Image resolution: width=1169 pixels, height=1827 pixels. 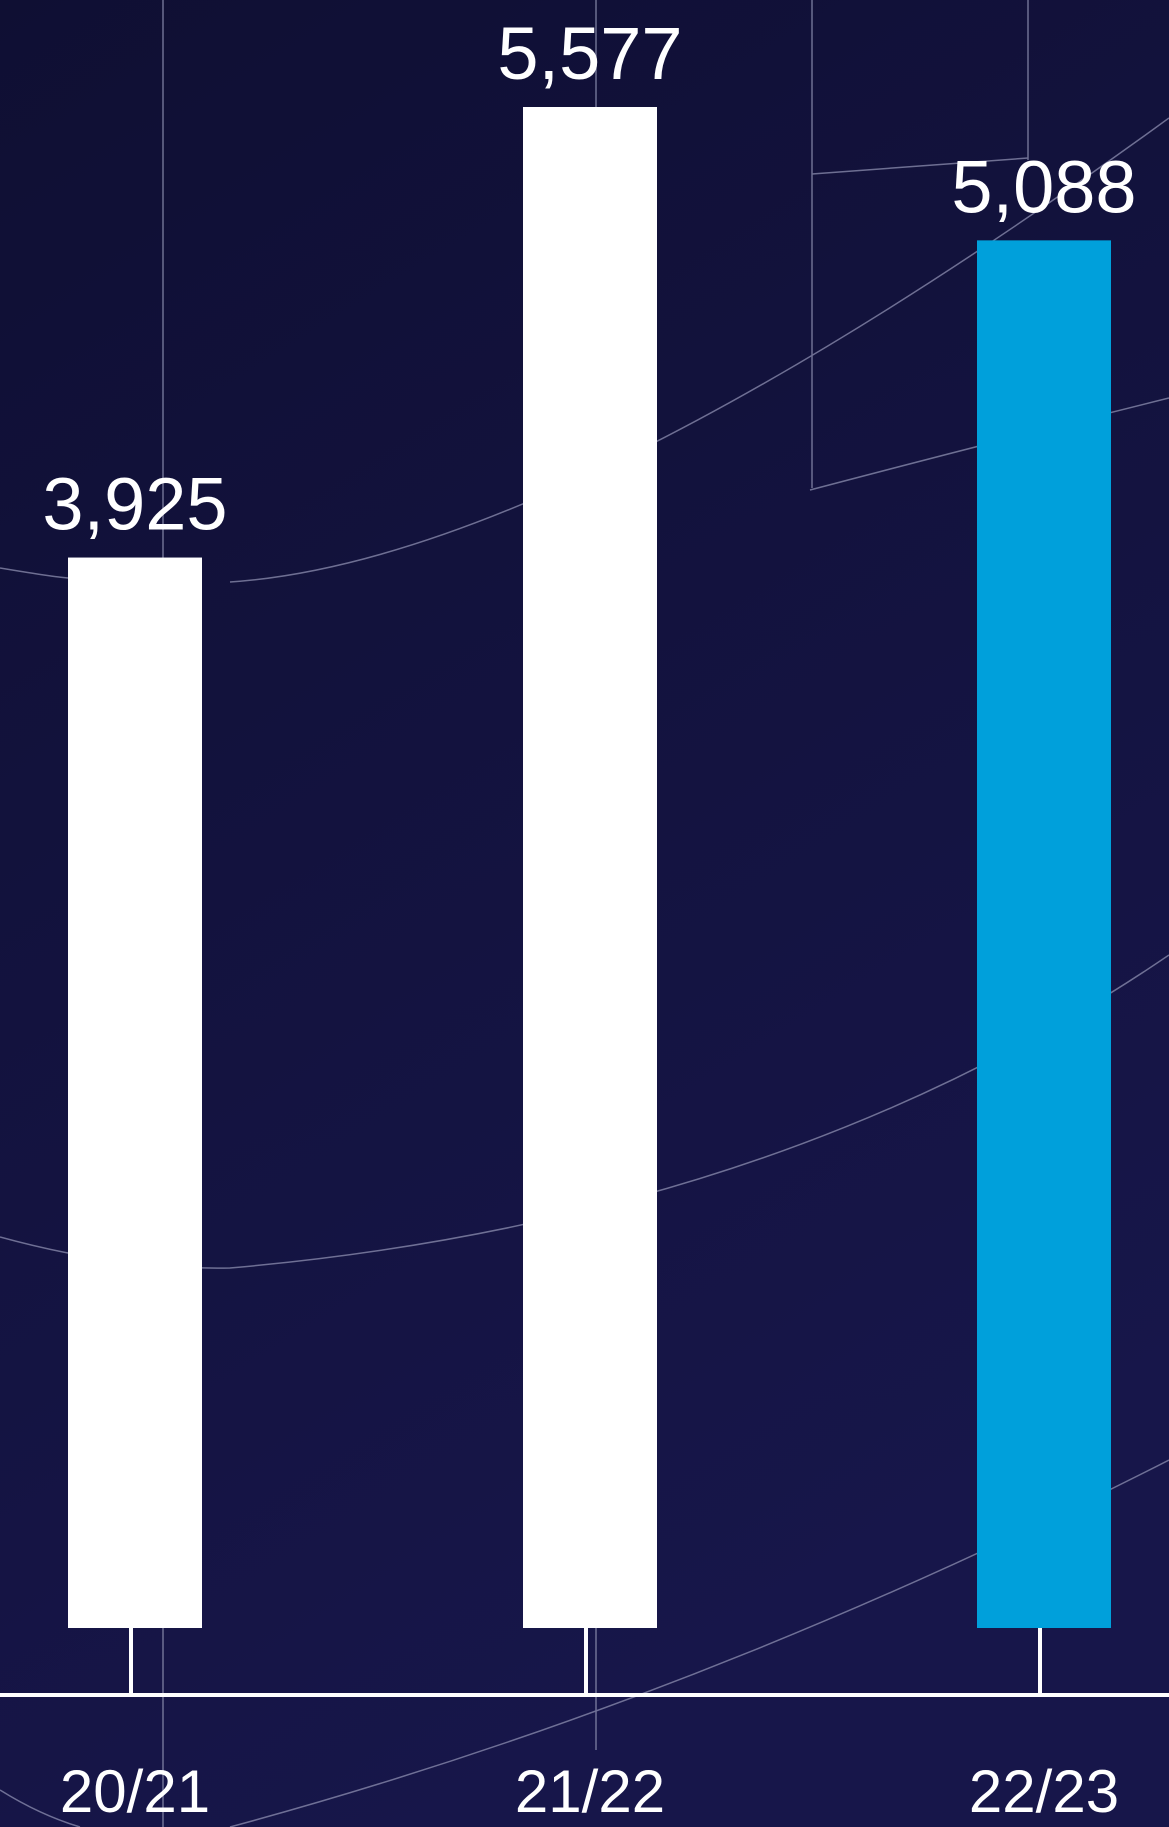 I want to click on axis-ticks, so click(x=585, y=1661).